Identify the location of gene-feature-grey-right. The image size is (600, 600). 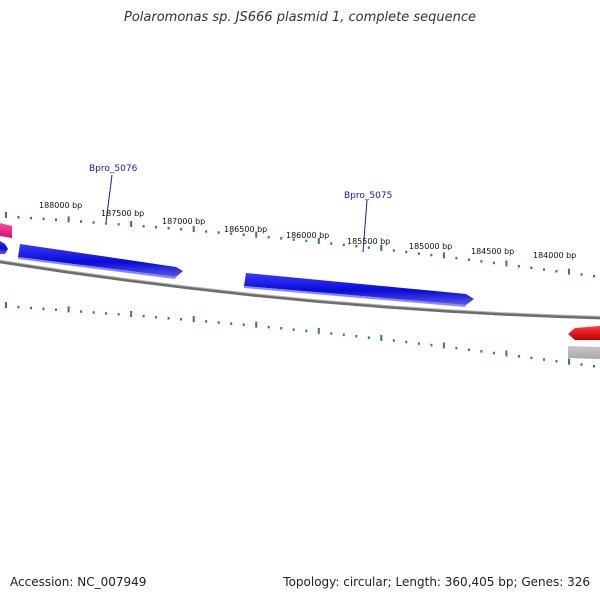
(584, 352).